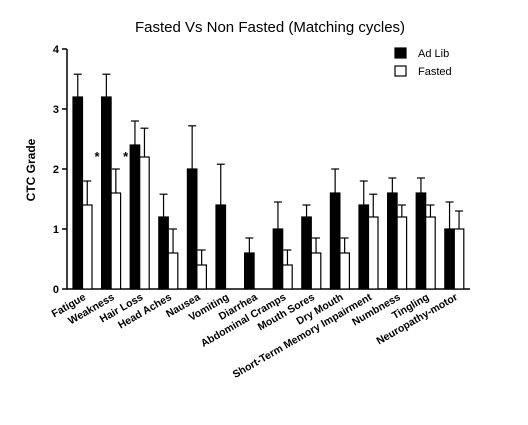 This screenshot has height=425, width=528. Describe the element at coordinates (423, 62) in the screenshot. I see `legend: Ad Lib Fasted` at that location.